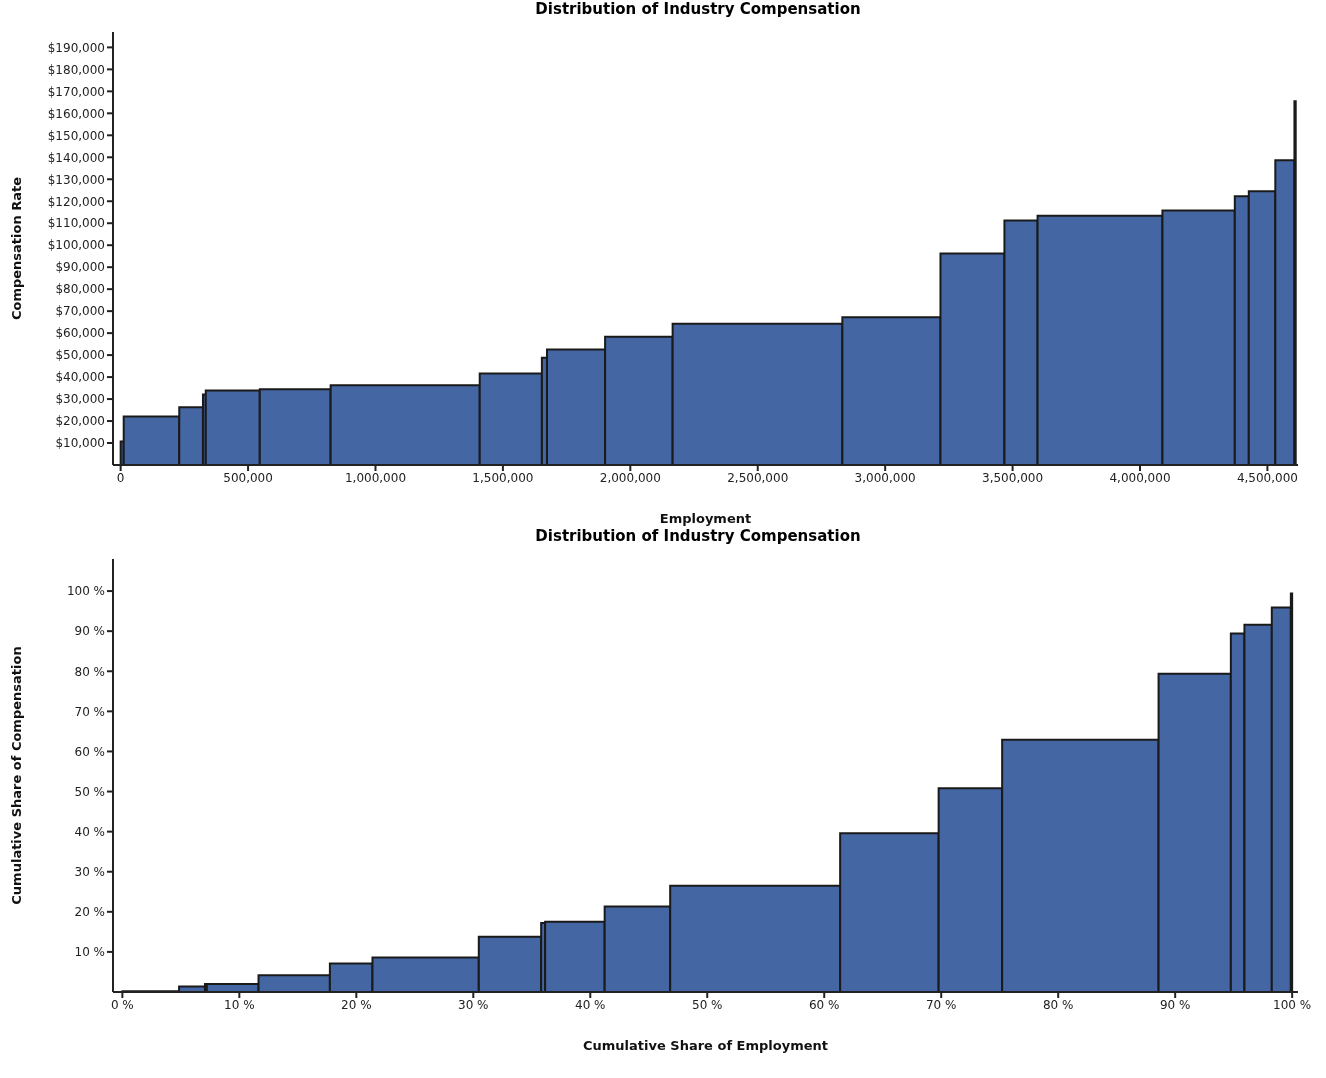 This screenshot has height=1078, width=1326. What do you see at coordinates (89, 791) in the screenshot?
I see `y-tick-label: 50 %` at bounding box center [89, 791].